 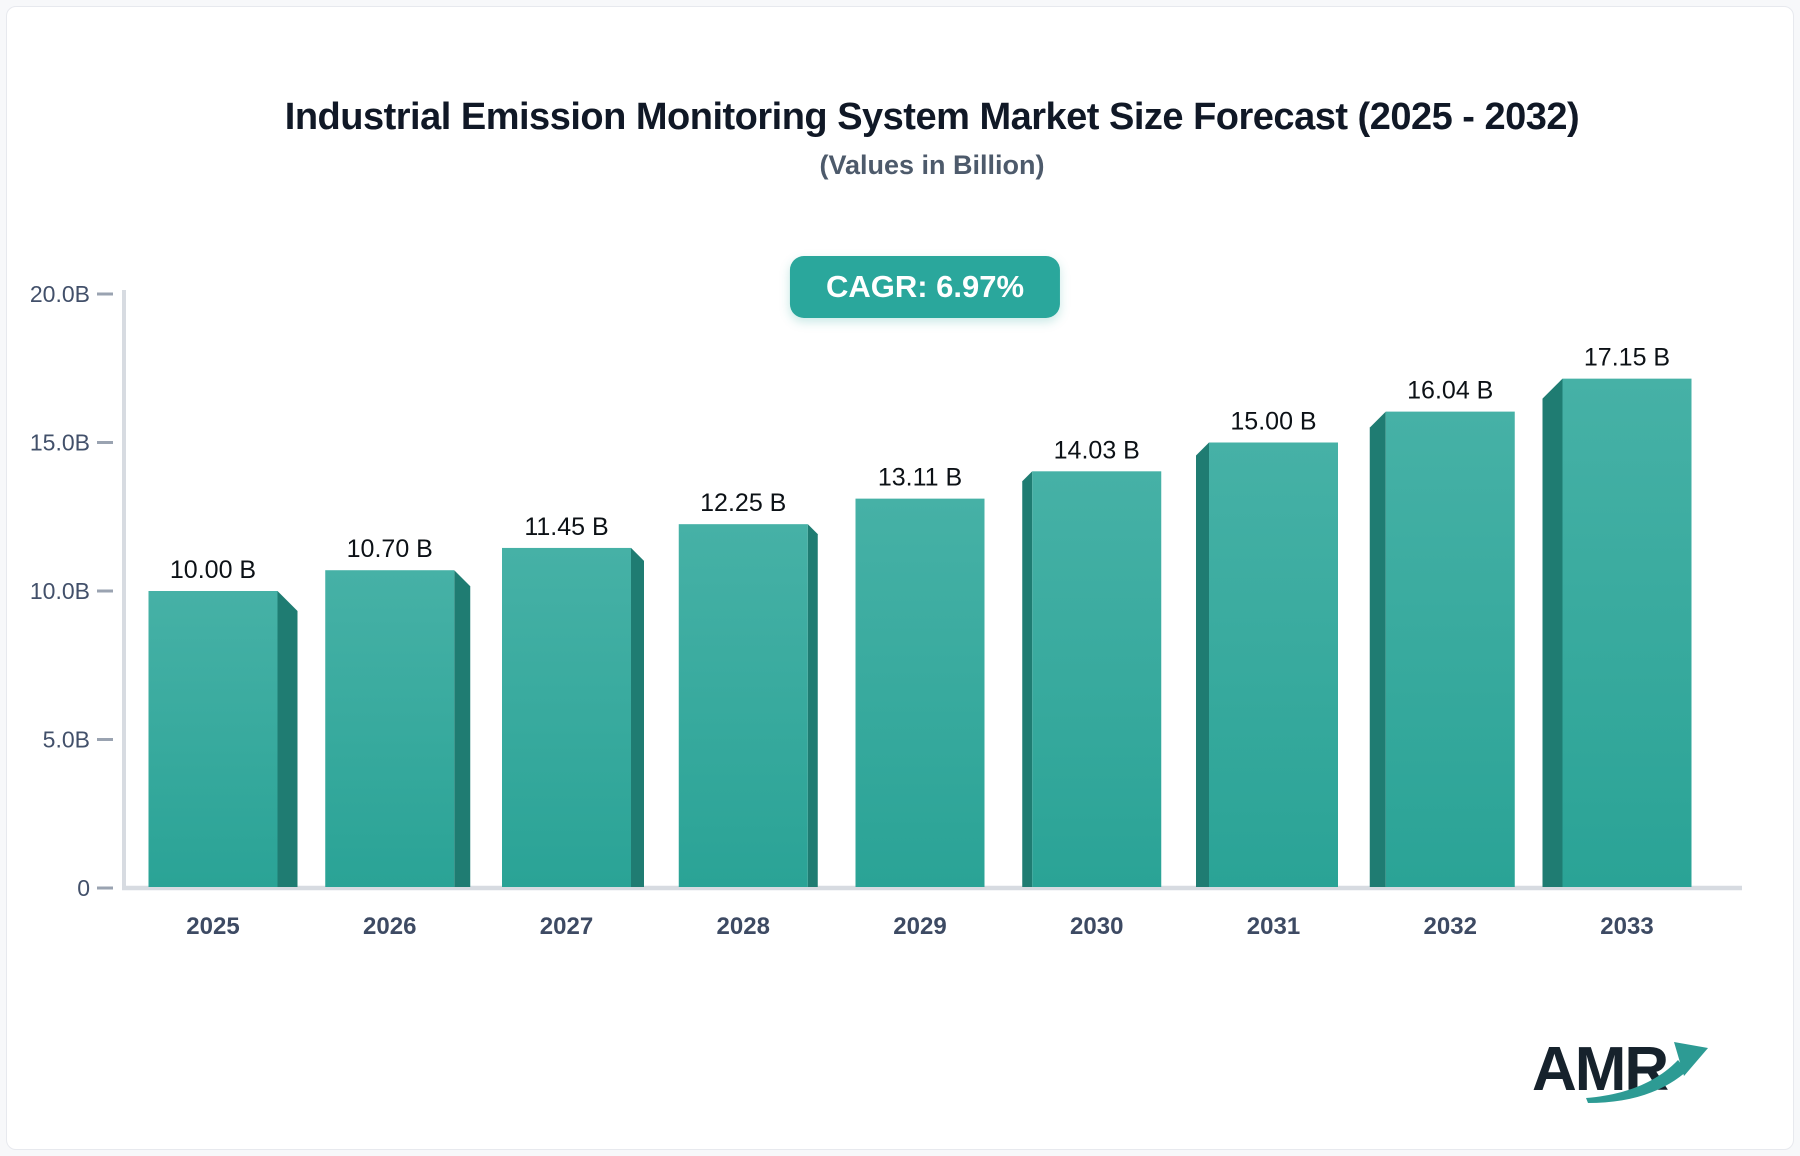 What do you see at coordinates (919, 926) in the screenshot?
I see `x-axis-label: 2029` at bounding box center [919, 926].